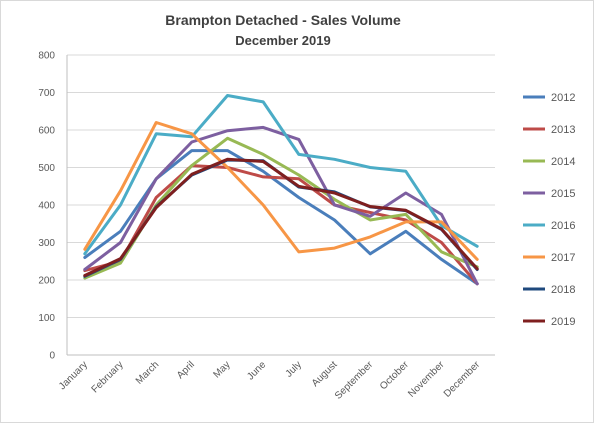 This screenshot has height=423, width=594. Describe the element at coordinates (354, 380) in the screenshot. I see `x-tick-label: September` at that location.